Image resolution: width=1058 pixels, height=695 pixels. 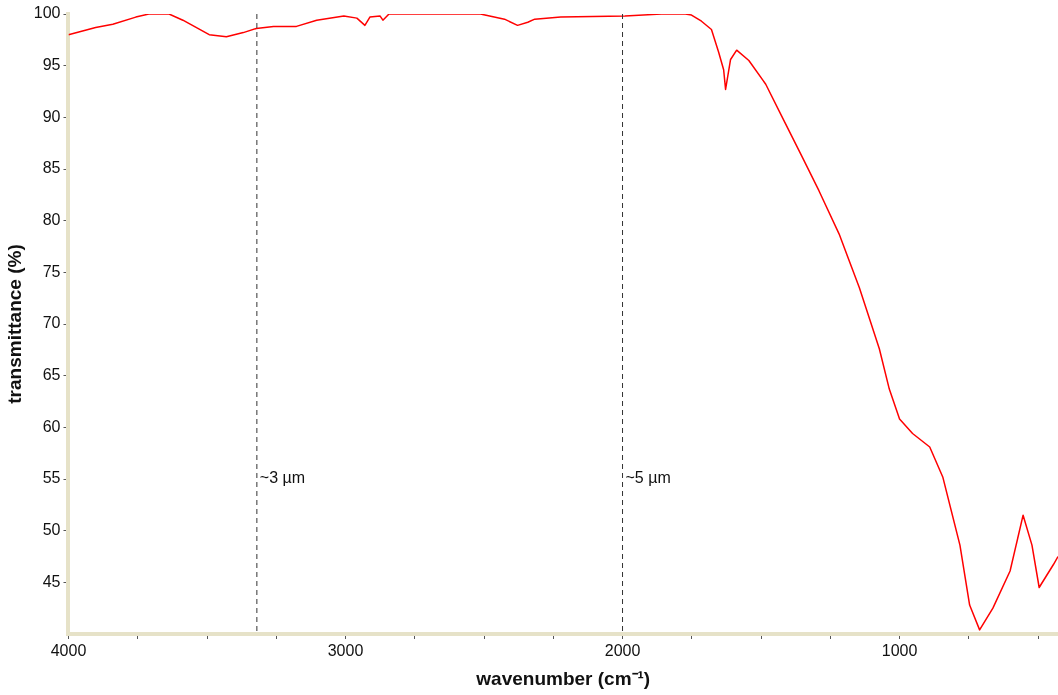 I want to click on y-tick-label: 70, so click(x=51, y=323).